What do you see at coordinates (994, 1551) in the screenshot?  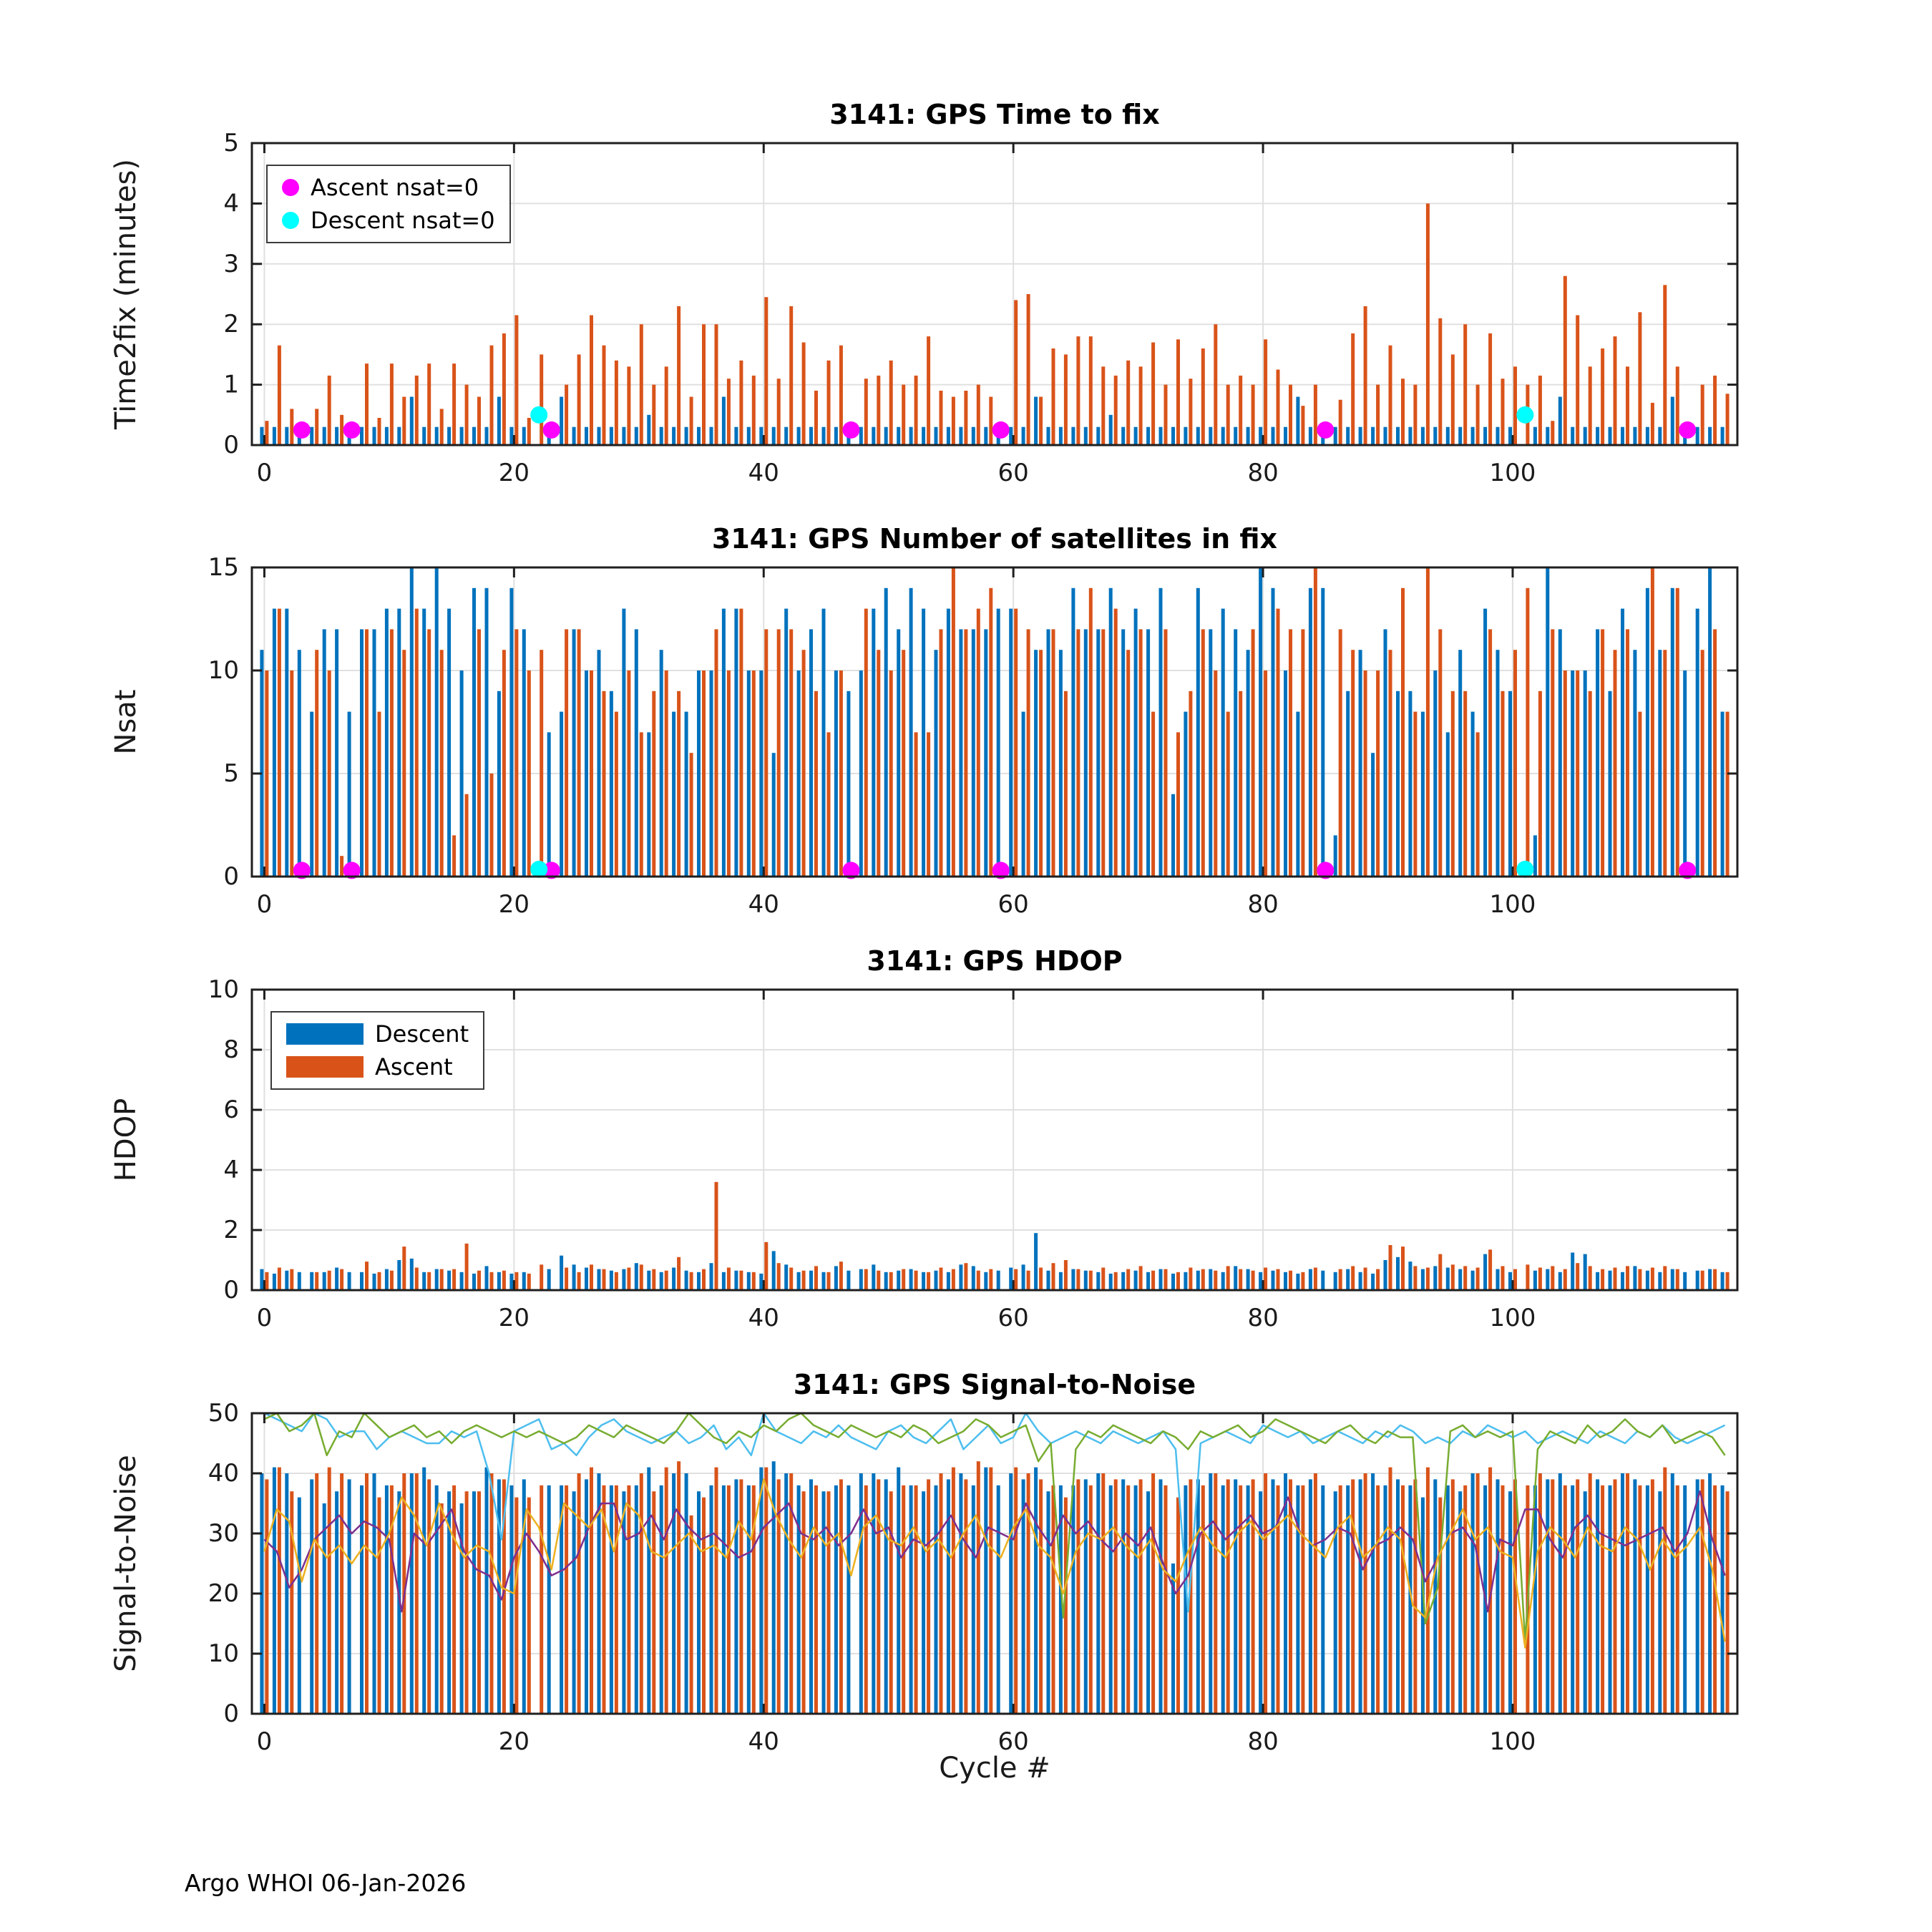 I see `line-descent-min-snr` at bounding box center [994, 1551].